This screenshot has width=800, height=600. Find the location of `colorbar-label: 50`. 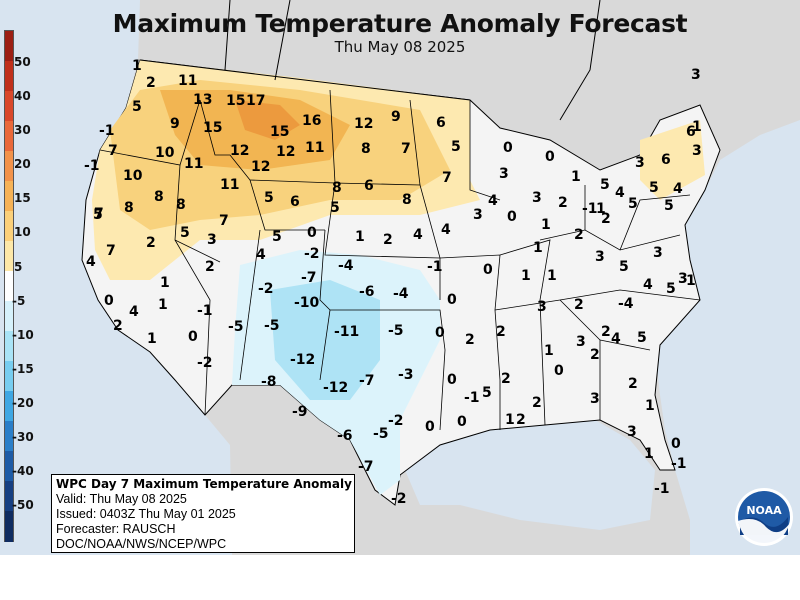

colorbar-label: 50 is located at coordinates (22, 62).